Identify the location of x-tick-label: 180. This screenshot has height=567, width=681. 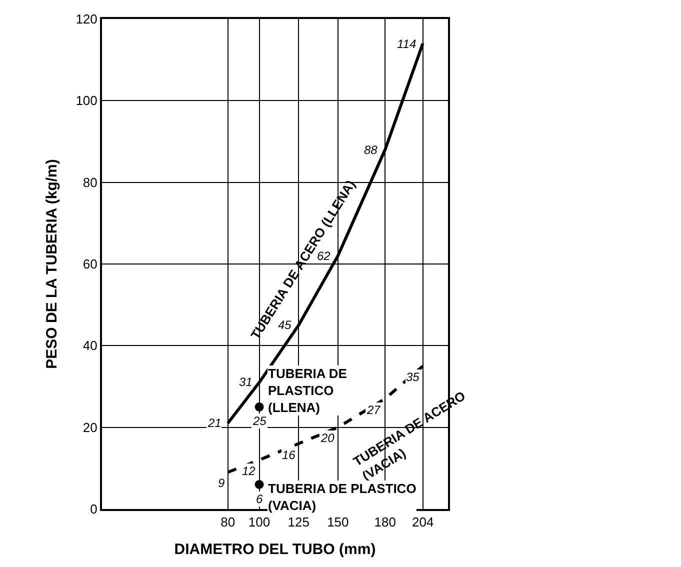
(385, 522).